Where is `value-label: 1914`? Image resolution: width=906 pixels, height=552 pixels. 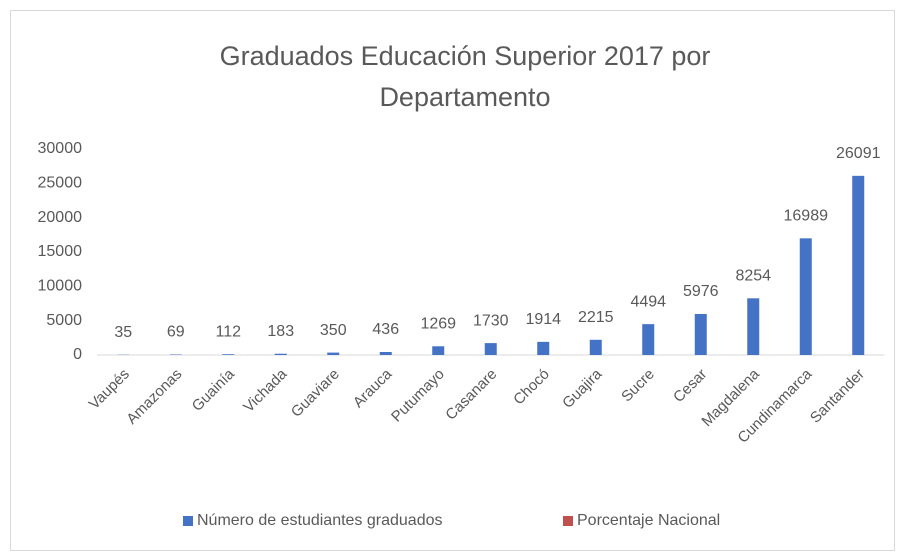
value-label: 1914 is located at coordinates (543, 319).